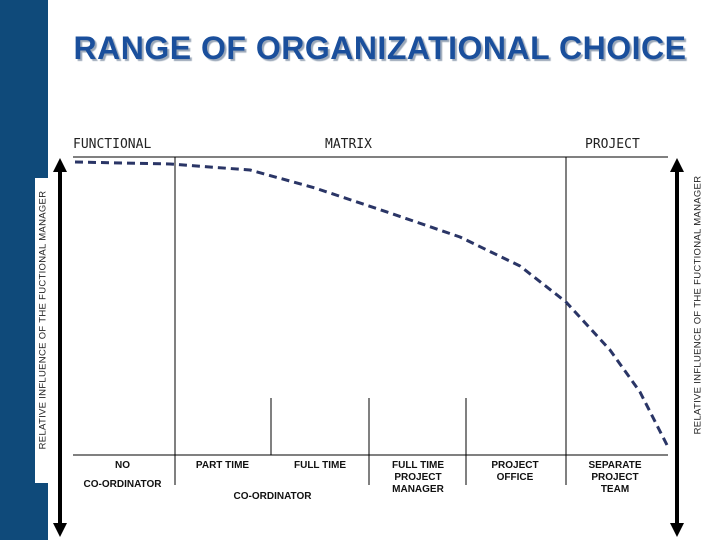  I want to click on label-co-coordinator-matrix: CO-ORDINATOR, so click(272, 496).